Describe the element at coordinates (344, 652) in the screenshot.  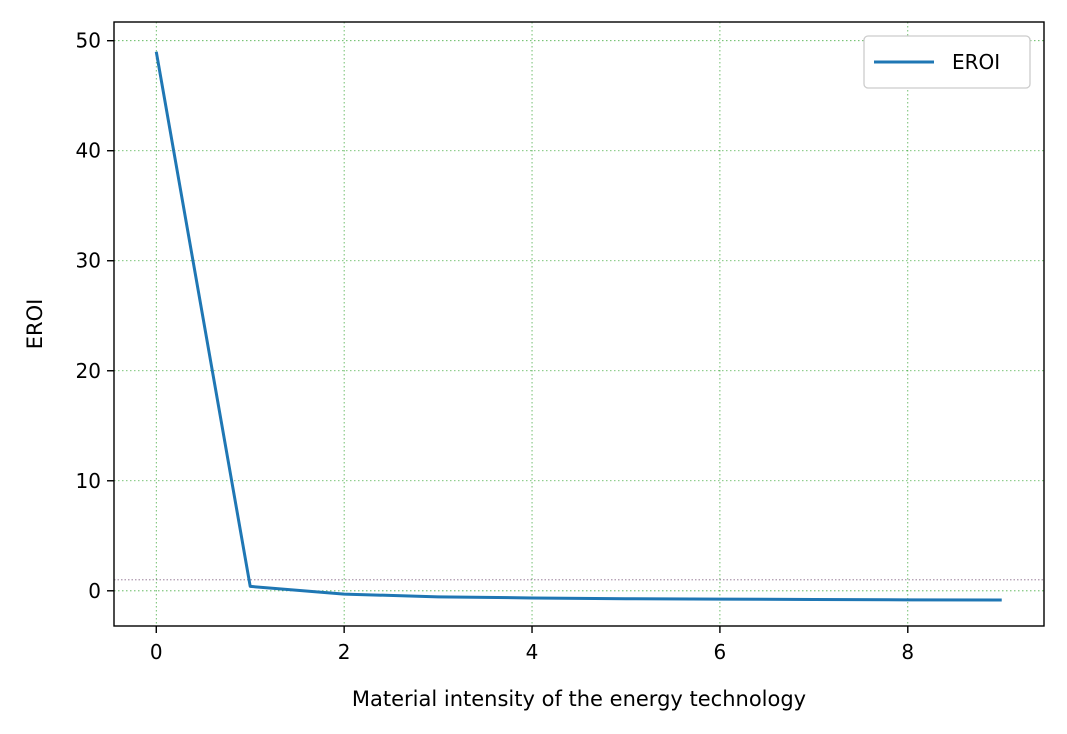
I see `x-tick-label: 2` at that location.